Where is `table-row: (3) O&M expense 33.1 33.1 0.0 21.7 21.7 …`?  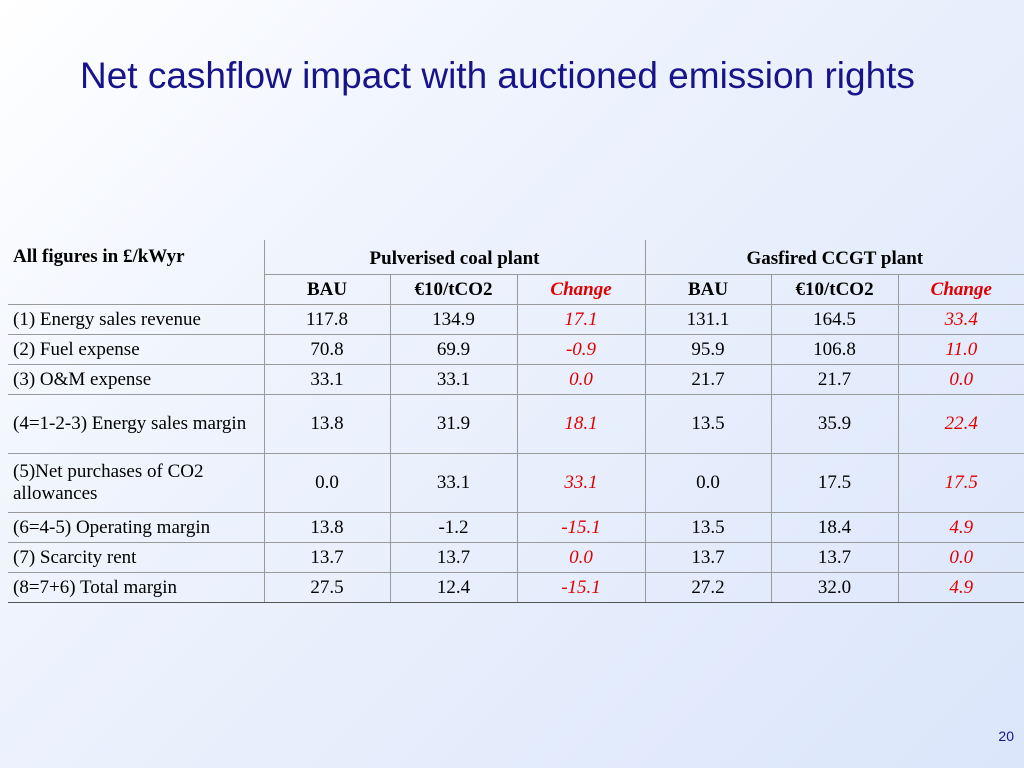
table-row: (3) O&M expense 33.1 33.1 0.0 21.7 21.7 … is located at coordinates (516, 379).